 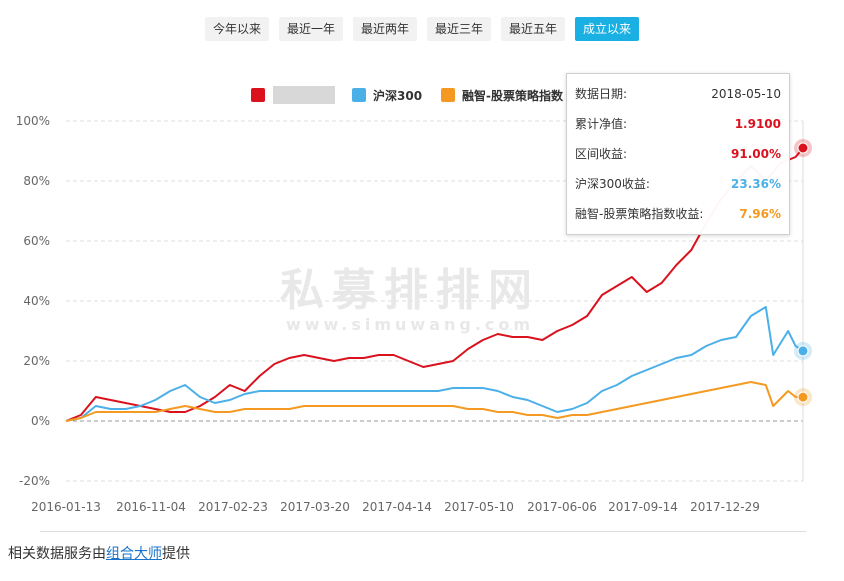 What do you see at coordinates (643, 507) in the screenshot?
I see `x-tick-label: 2017-09-14` at bounding box center [643, 507].